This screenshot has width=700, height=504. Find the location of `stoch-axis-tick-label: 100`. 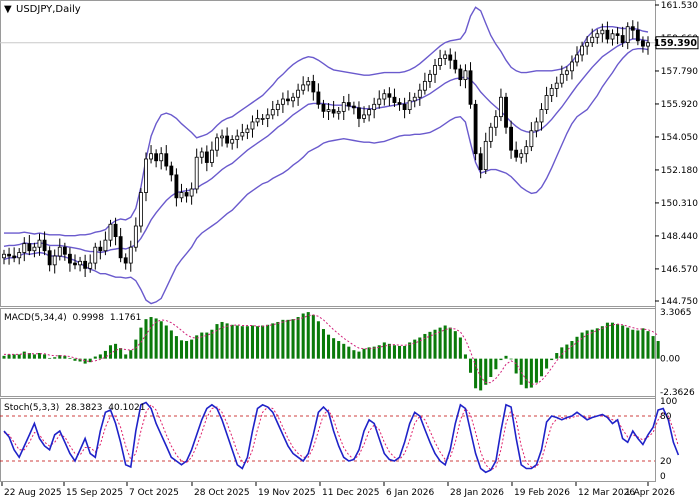

stoch-axis-tick-label: 100 is located at coordinates (668, 402).